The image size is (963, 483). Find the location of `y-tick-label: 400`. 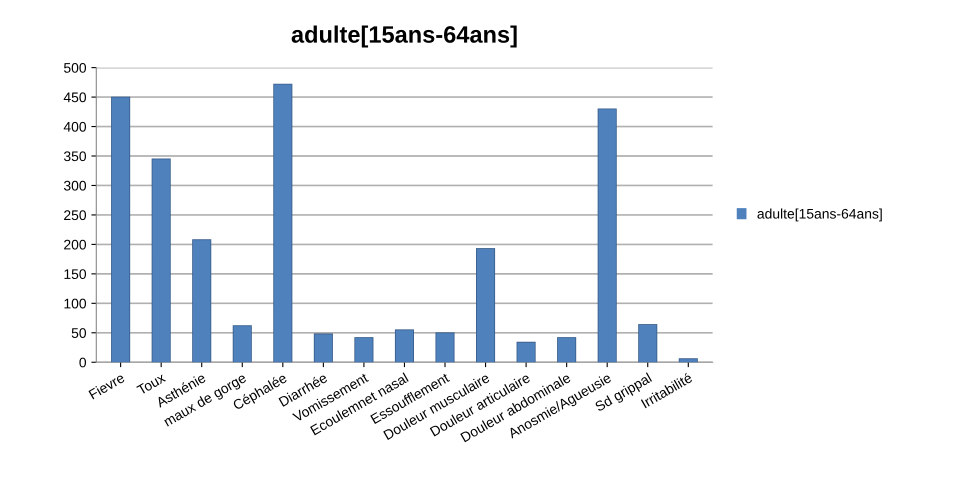

y-tick-label: 400 is located at coordinates (75, 127).